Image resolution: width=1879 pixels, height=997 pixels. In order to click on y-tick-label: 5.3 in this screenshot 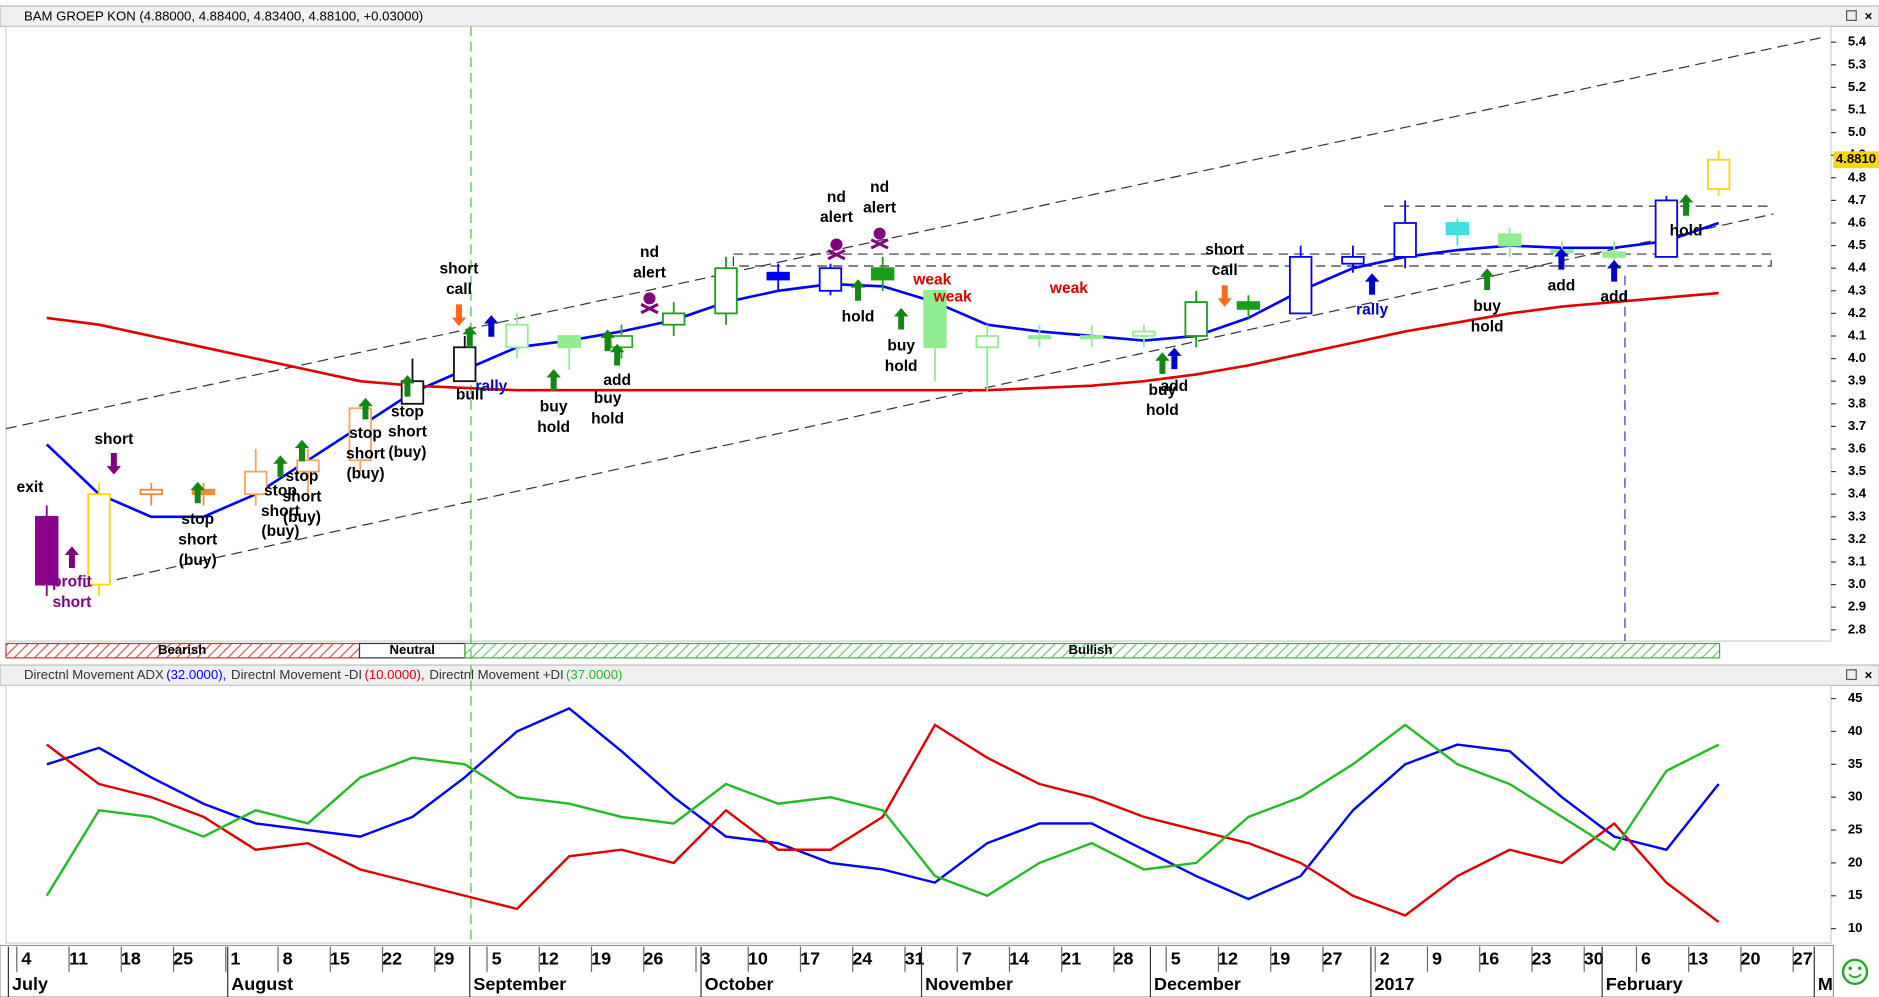, I will do `click(1857, 63)`.